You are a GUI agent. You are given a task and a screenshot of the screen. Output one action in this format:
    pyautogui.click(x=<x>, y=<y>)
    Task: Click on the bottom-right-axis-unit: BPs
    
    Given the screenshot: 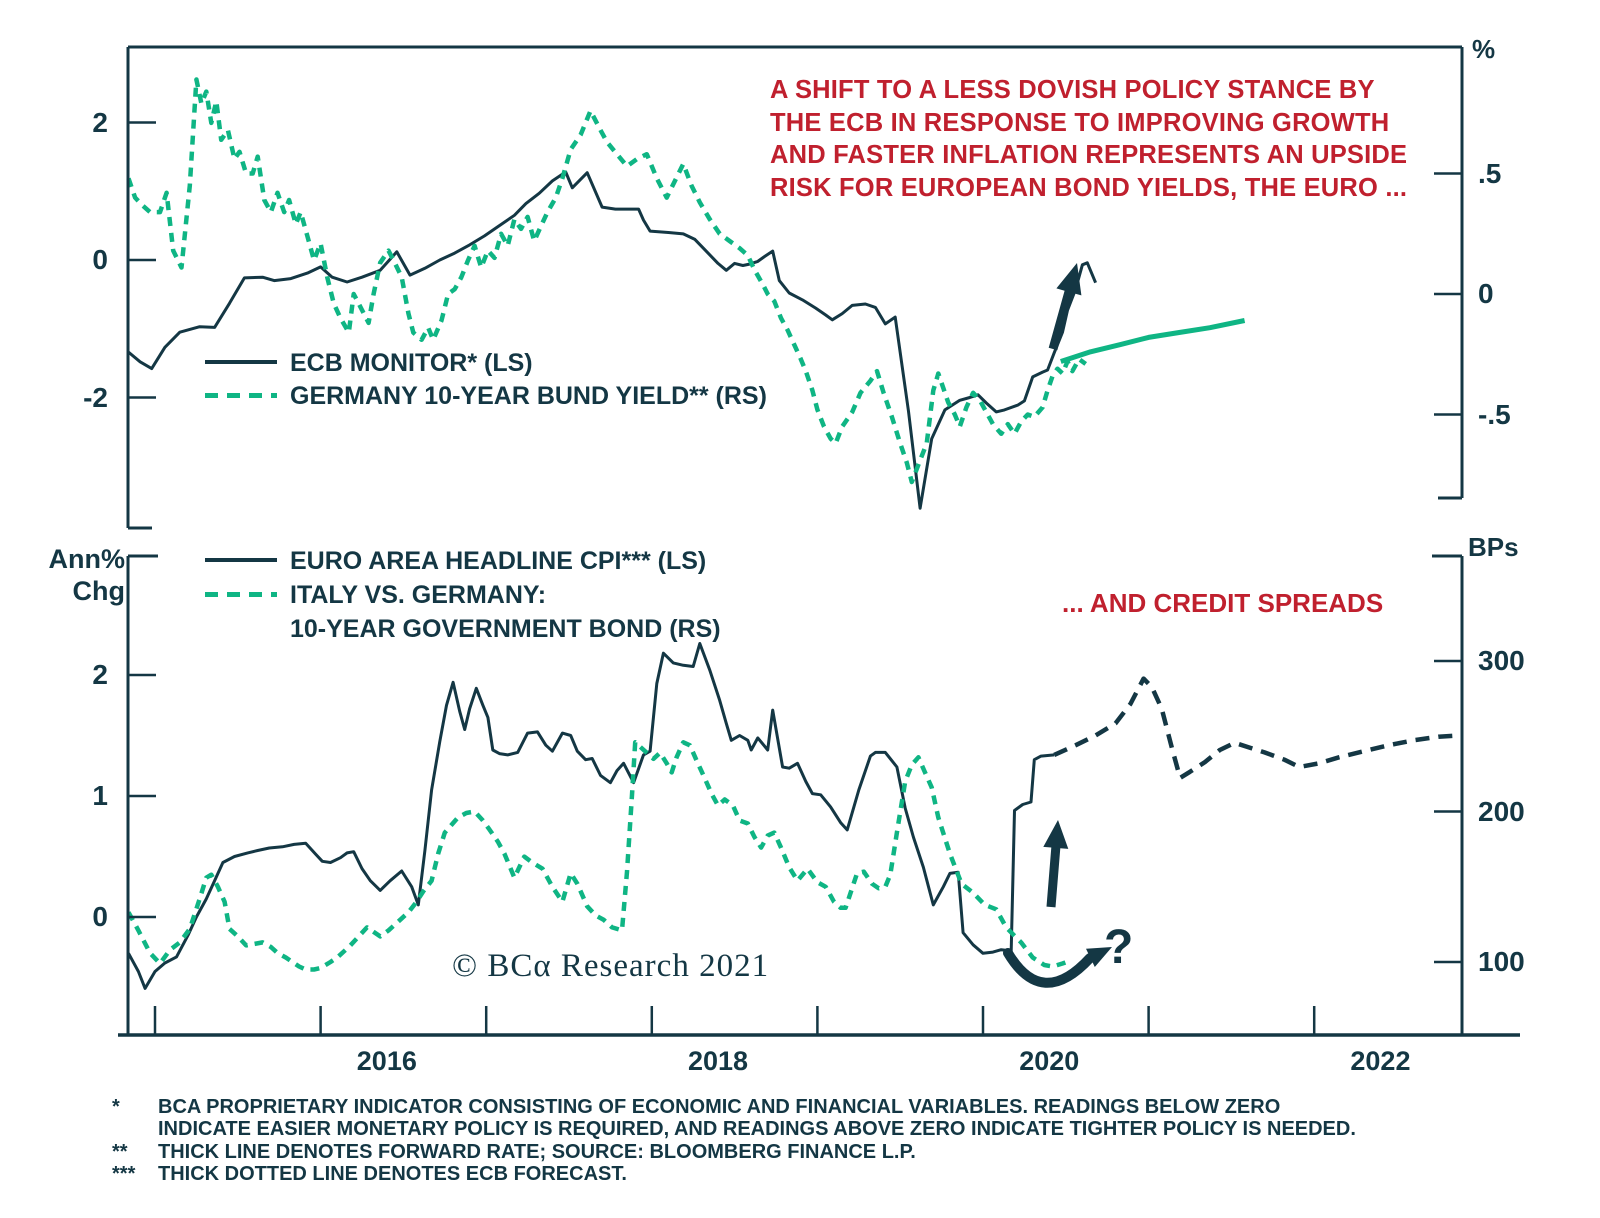 What is the action you would take?
    pyautogui.click(x=1493, y=547)
    